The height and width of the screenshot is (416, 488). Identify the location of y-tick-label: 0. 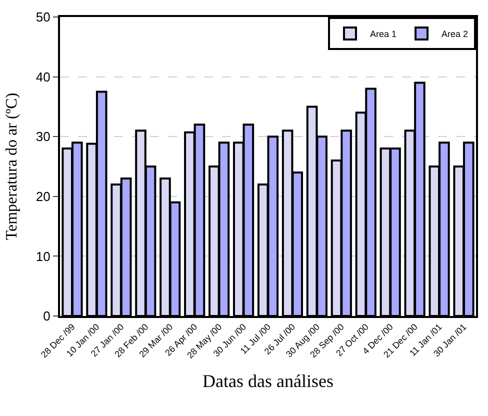
(46, 316).